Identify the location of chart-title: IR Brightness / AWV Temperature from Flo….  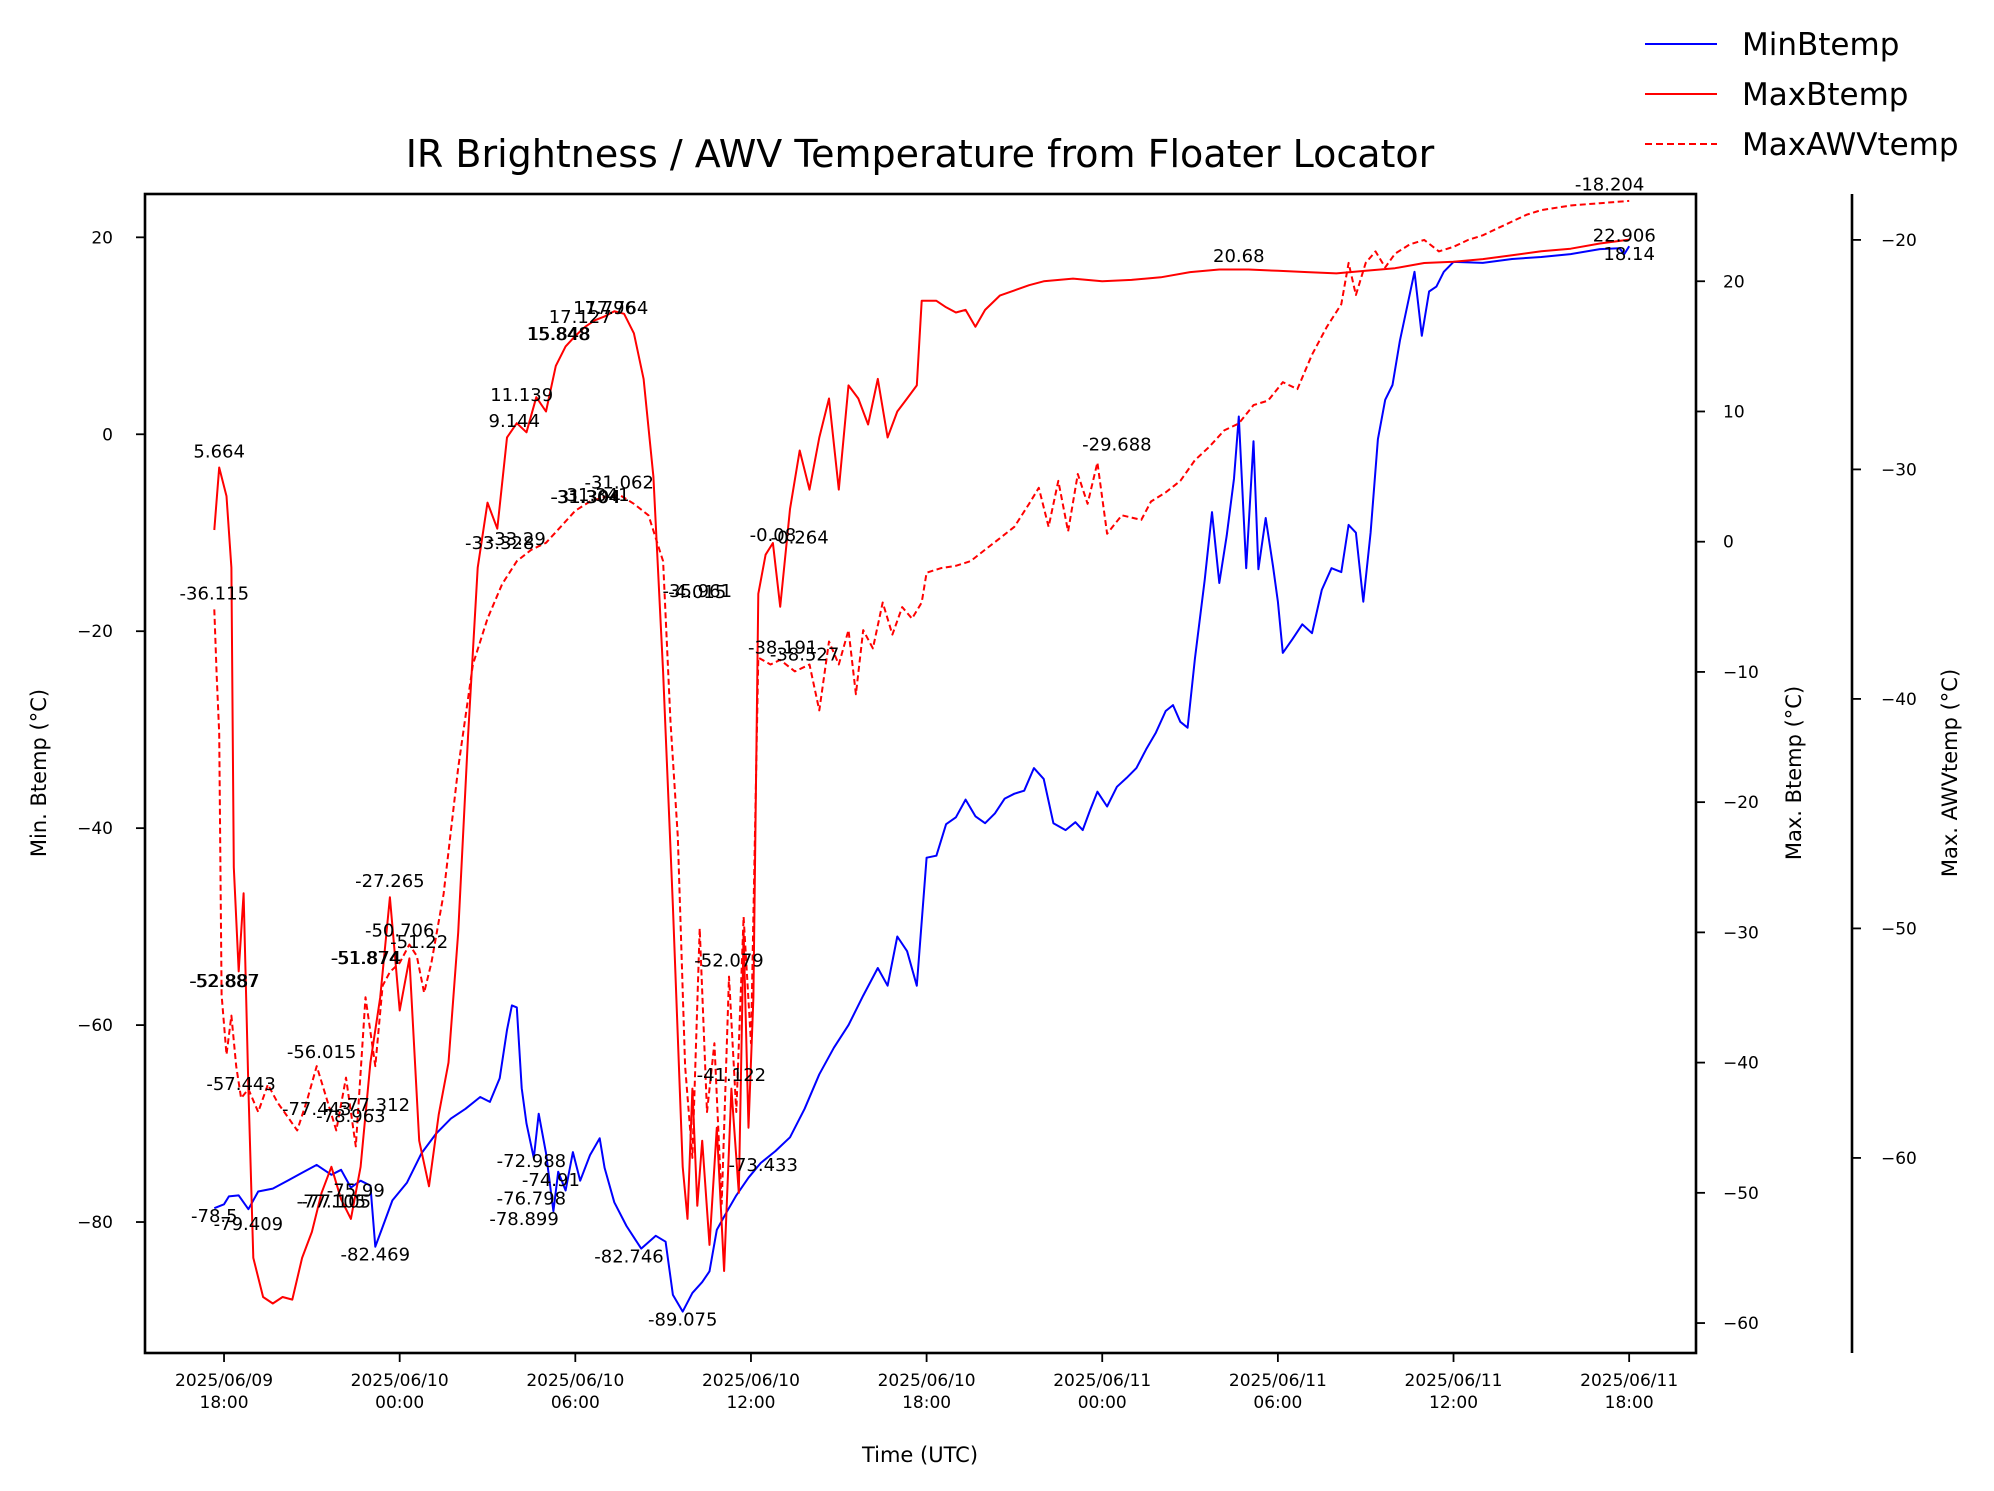
(920, 154).